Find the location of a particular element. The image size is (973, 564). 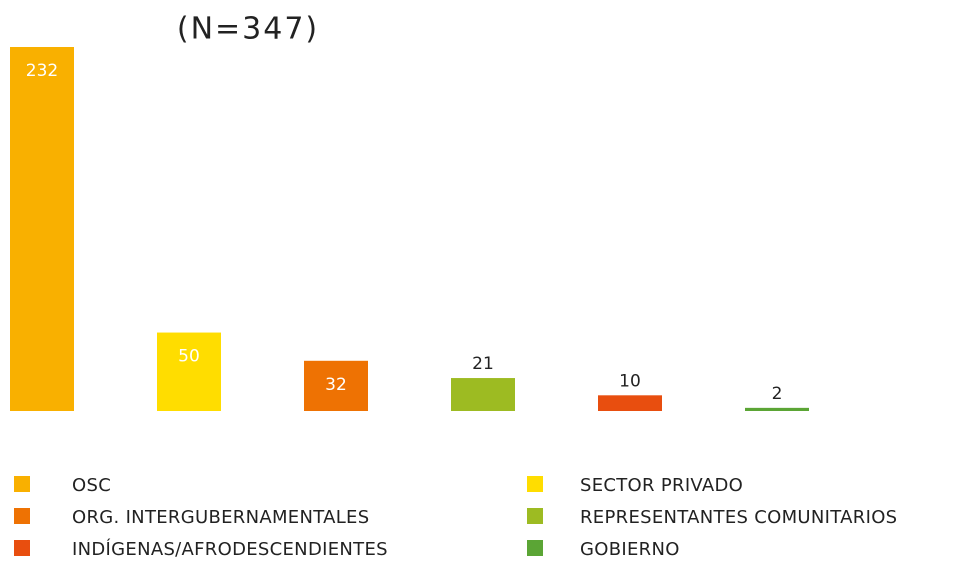

data-label: 10 is located at coordinates (630, 381).